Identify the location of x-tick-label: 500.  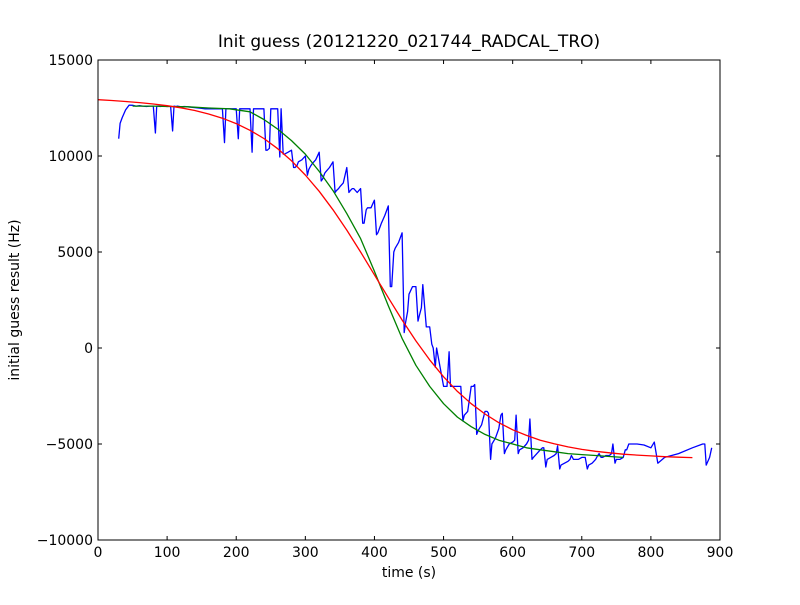
(443, 553).